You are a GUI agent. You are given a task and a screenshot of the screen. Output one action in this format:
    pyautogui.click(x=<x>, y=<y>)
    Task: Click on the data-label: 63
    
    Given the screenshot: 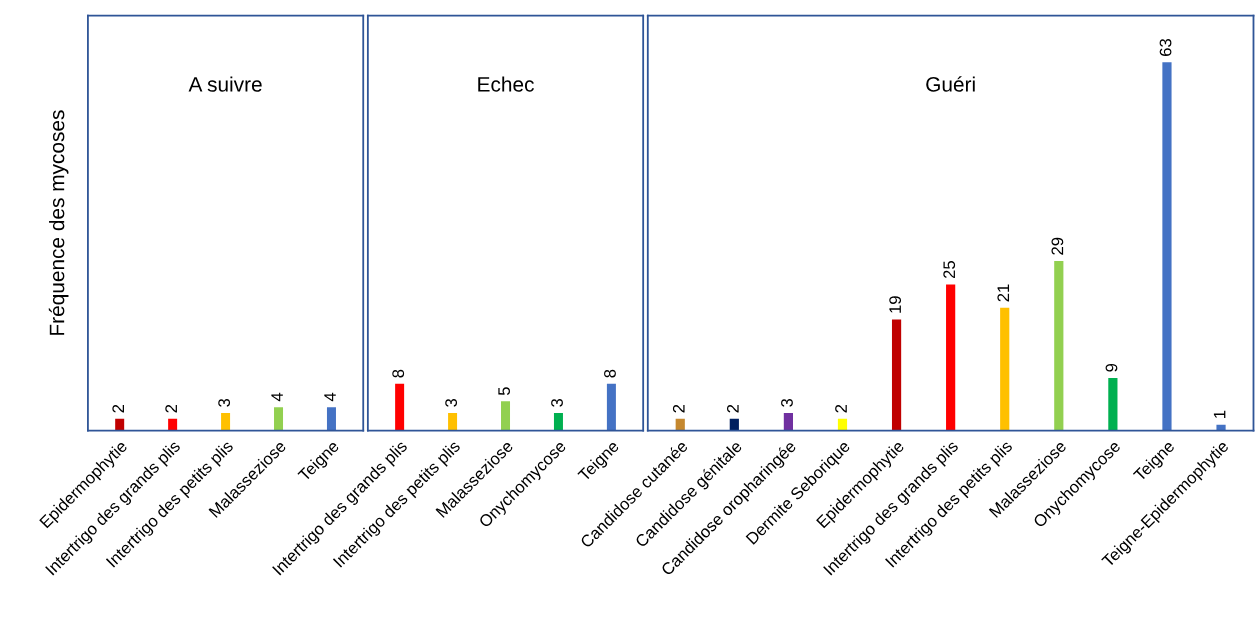 What is the action you would take?
    pyautogui.click(x=1165, y=47)
    